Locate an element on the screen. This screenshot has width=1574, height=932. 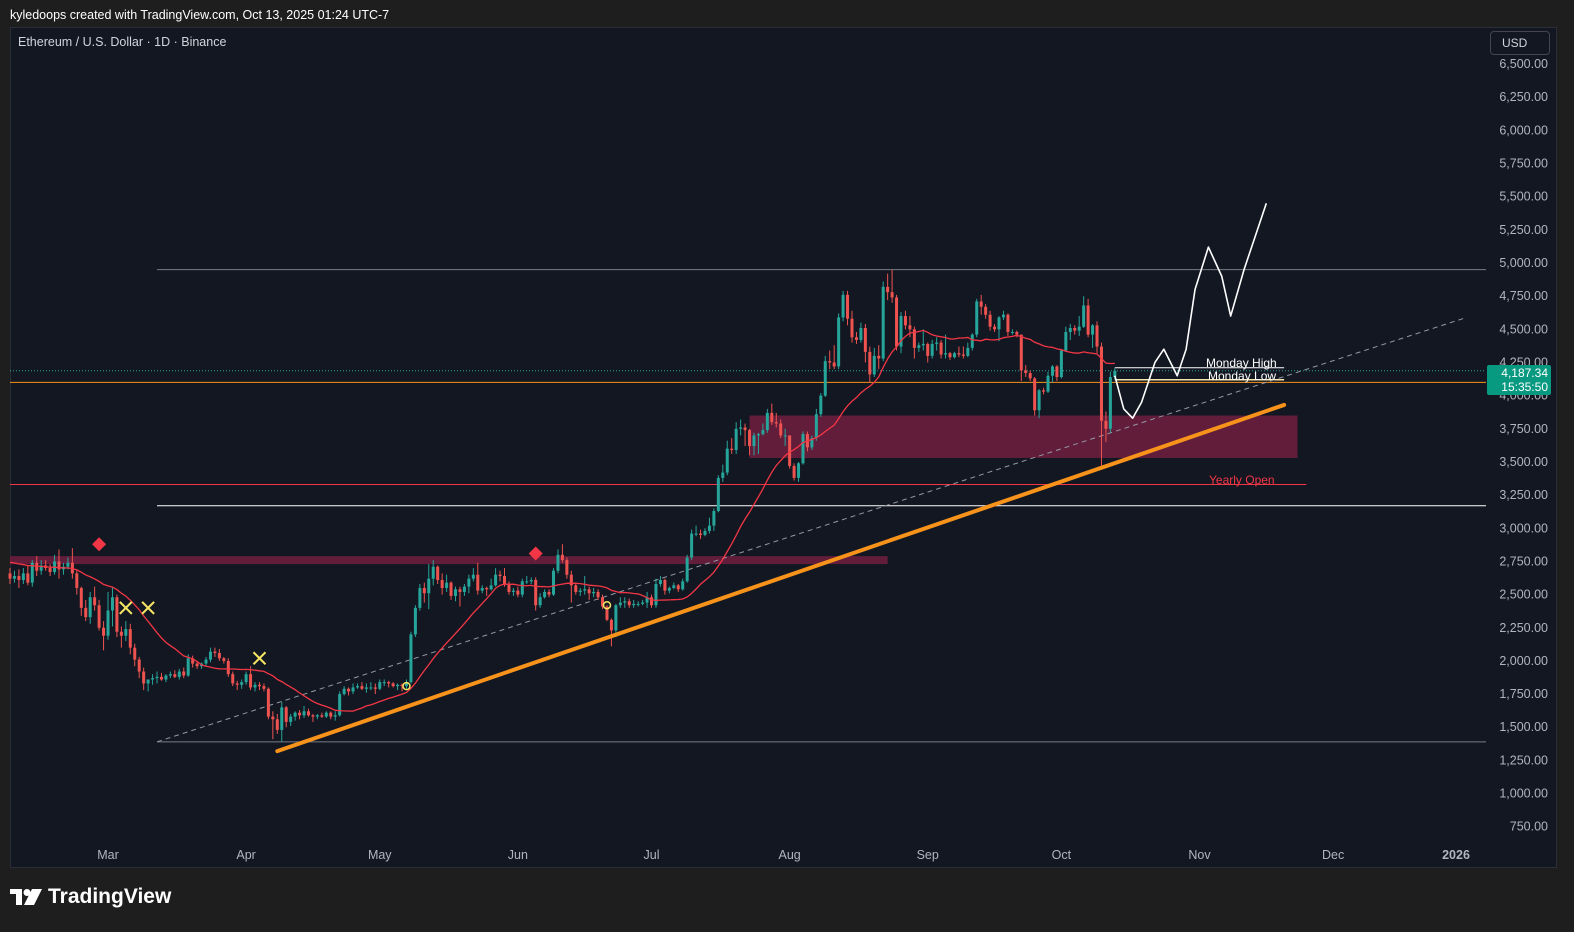
y-axis-tick: 3,250.00 is located at coordinates (1523, 495).